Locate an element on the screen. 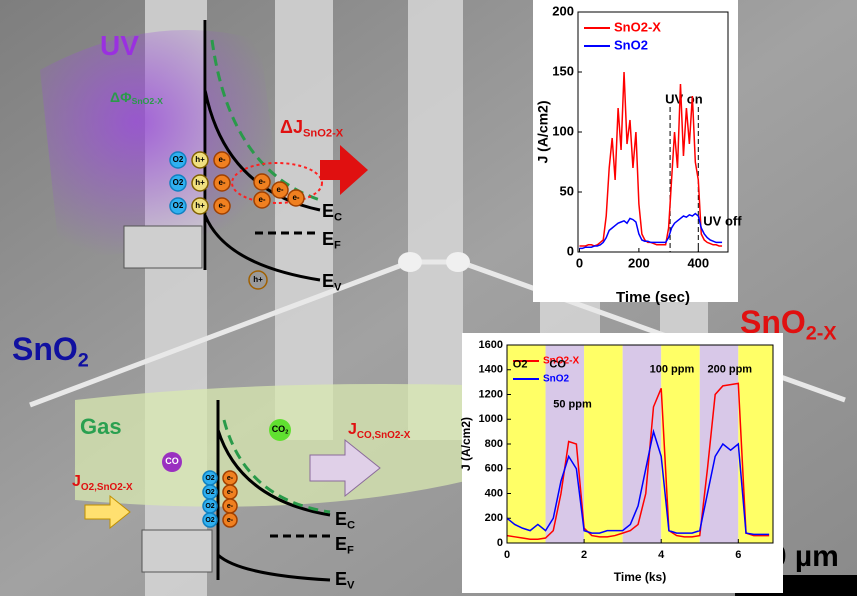 The width and height of the screenshot is (857, 596). uv-marker-label: UV off is located at coordinates (722, 220).